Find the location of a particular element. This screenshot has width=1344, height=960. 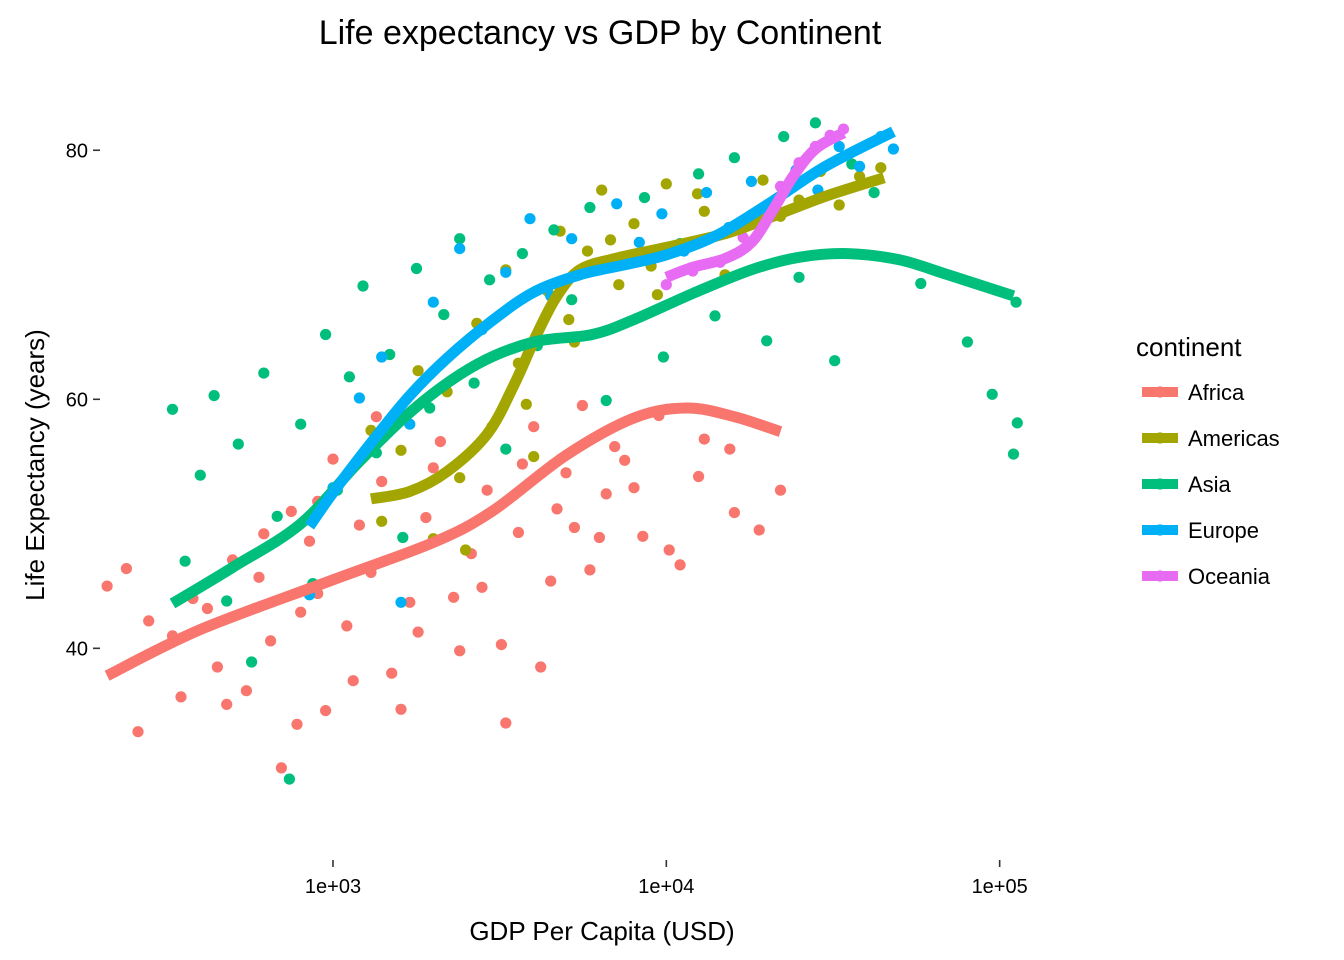

legend-title: continent is located at coordinates (1189, 347).